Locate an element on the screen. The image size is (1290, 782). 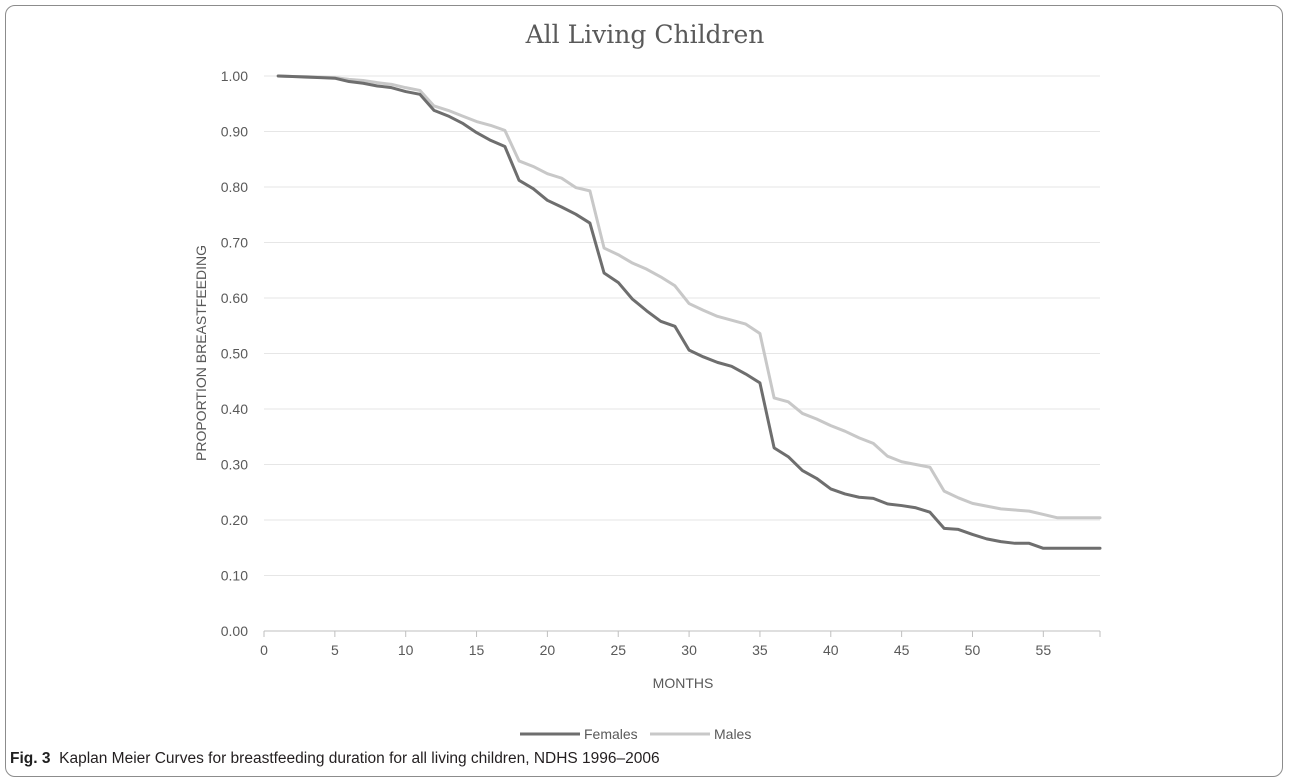
y-tick-label: 1.00 is located at coordinates (234, 76).